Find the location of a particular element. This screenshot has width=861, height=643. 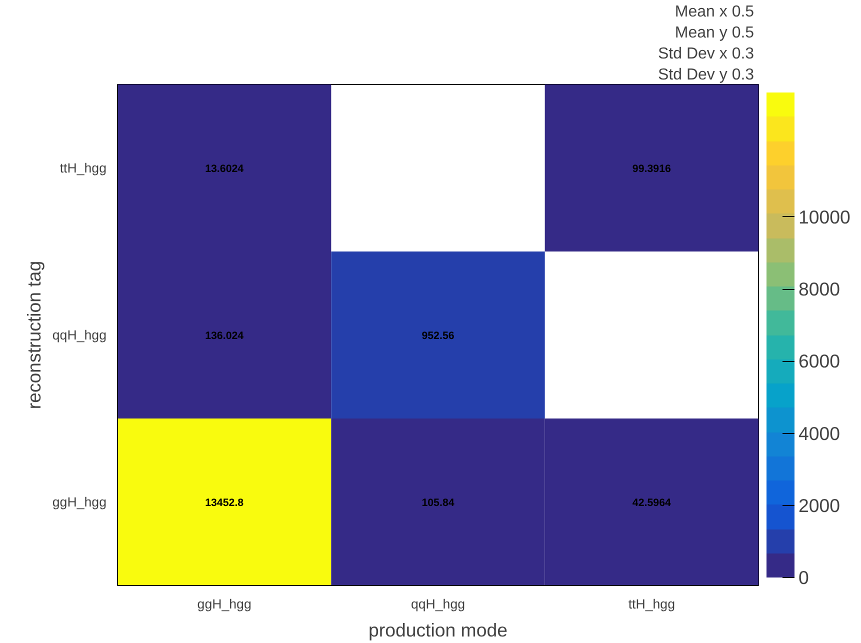

x-tick-label: ggH_hgg is located at coordinates (224, 604).